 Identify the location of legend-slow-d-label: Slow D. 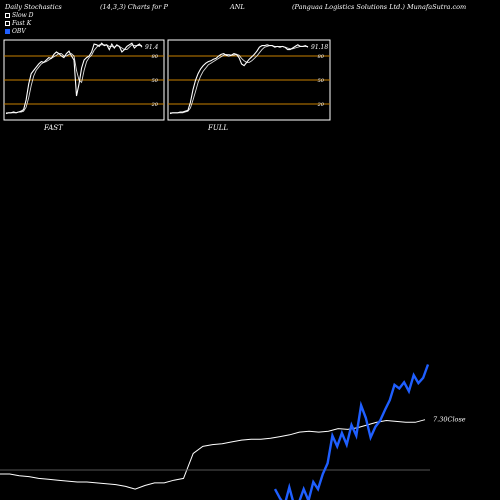
(23, 15).